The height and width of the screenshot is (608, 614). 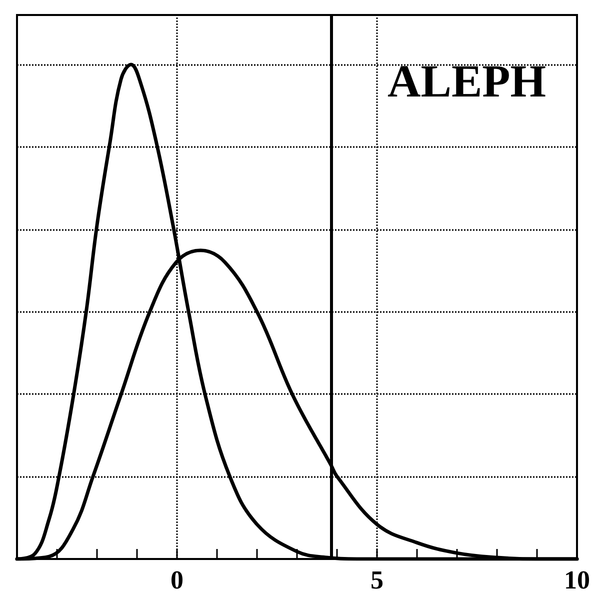 I want to click on x-tick-label: 0, so click(x=177, y=580).